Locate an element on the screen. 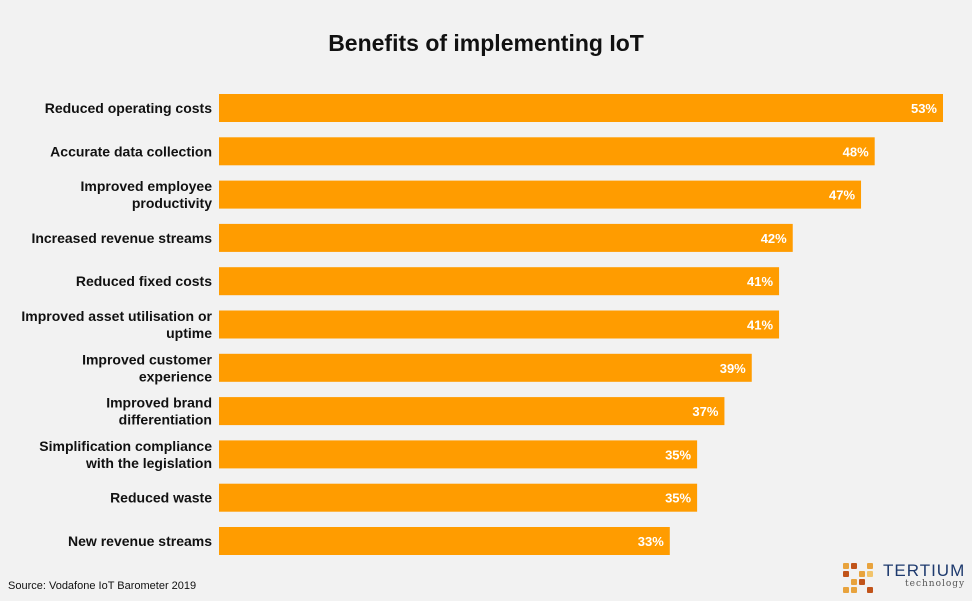 This screenshot has height=601, width=972. value-label-3: 47% is located at coordinates (842, 195).